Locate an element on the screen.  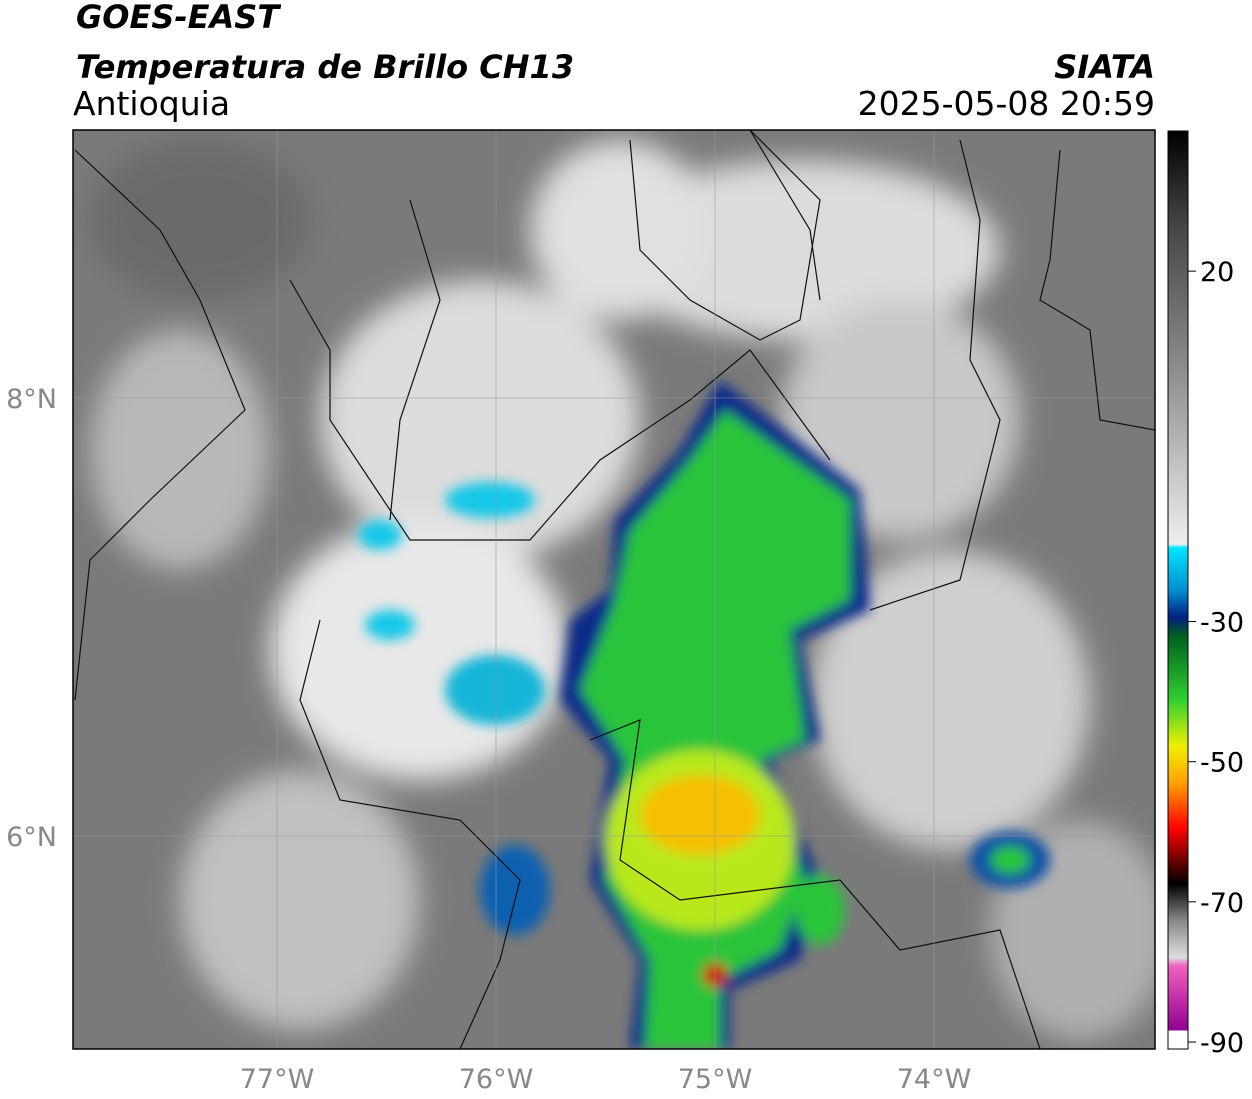
lon-label: 75°W is located at coordinates (715, 1079).